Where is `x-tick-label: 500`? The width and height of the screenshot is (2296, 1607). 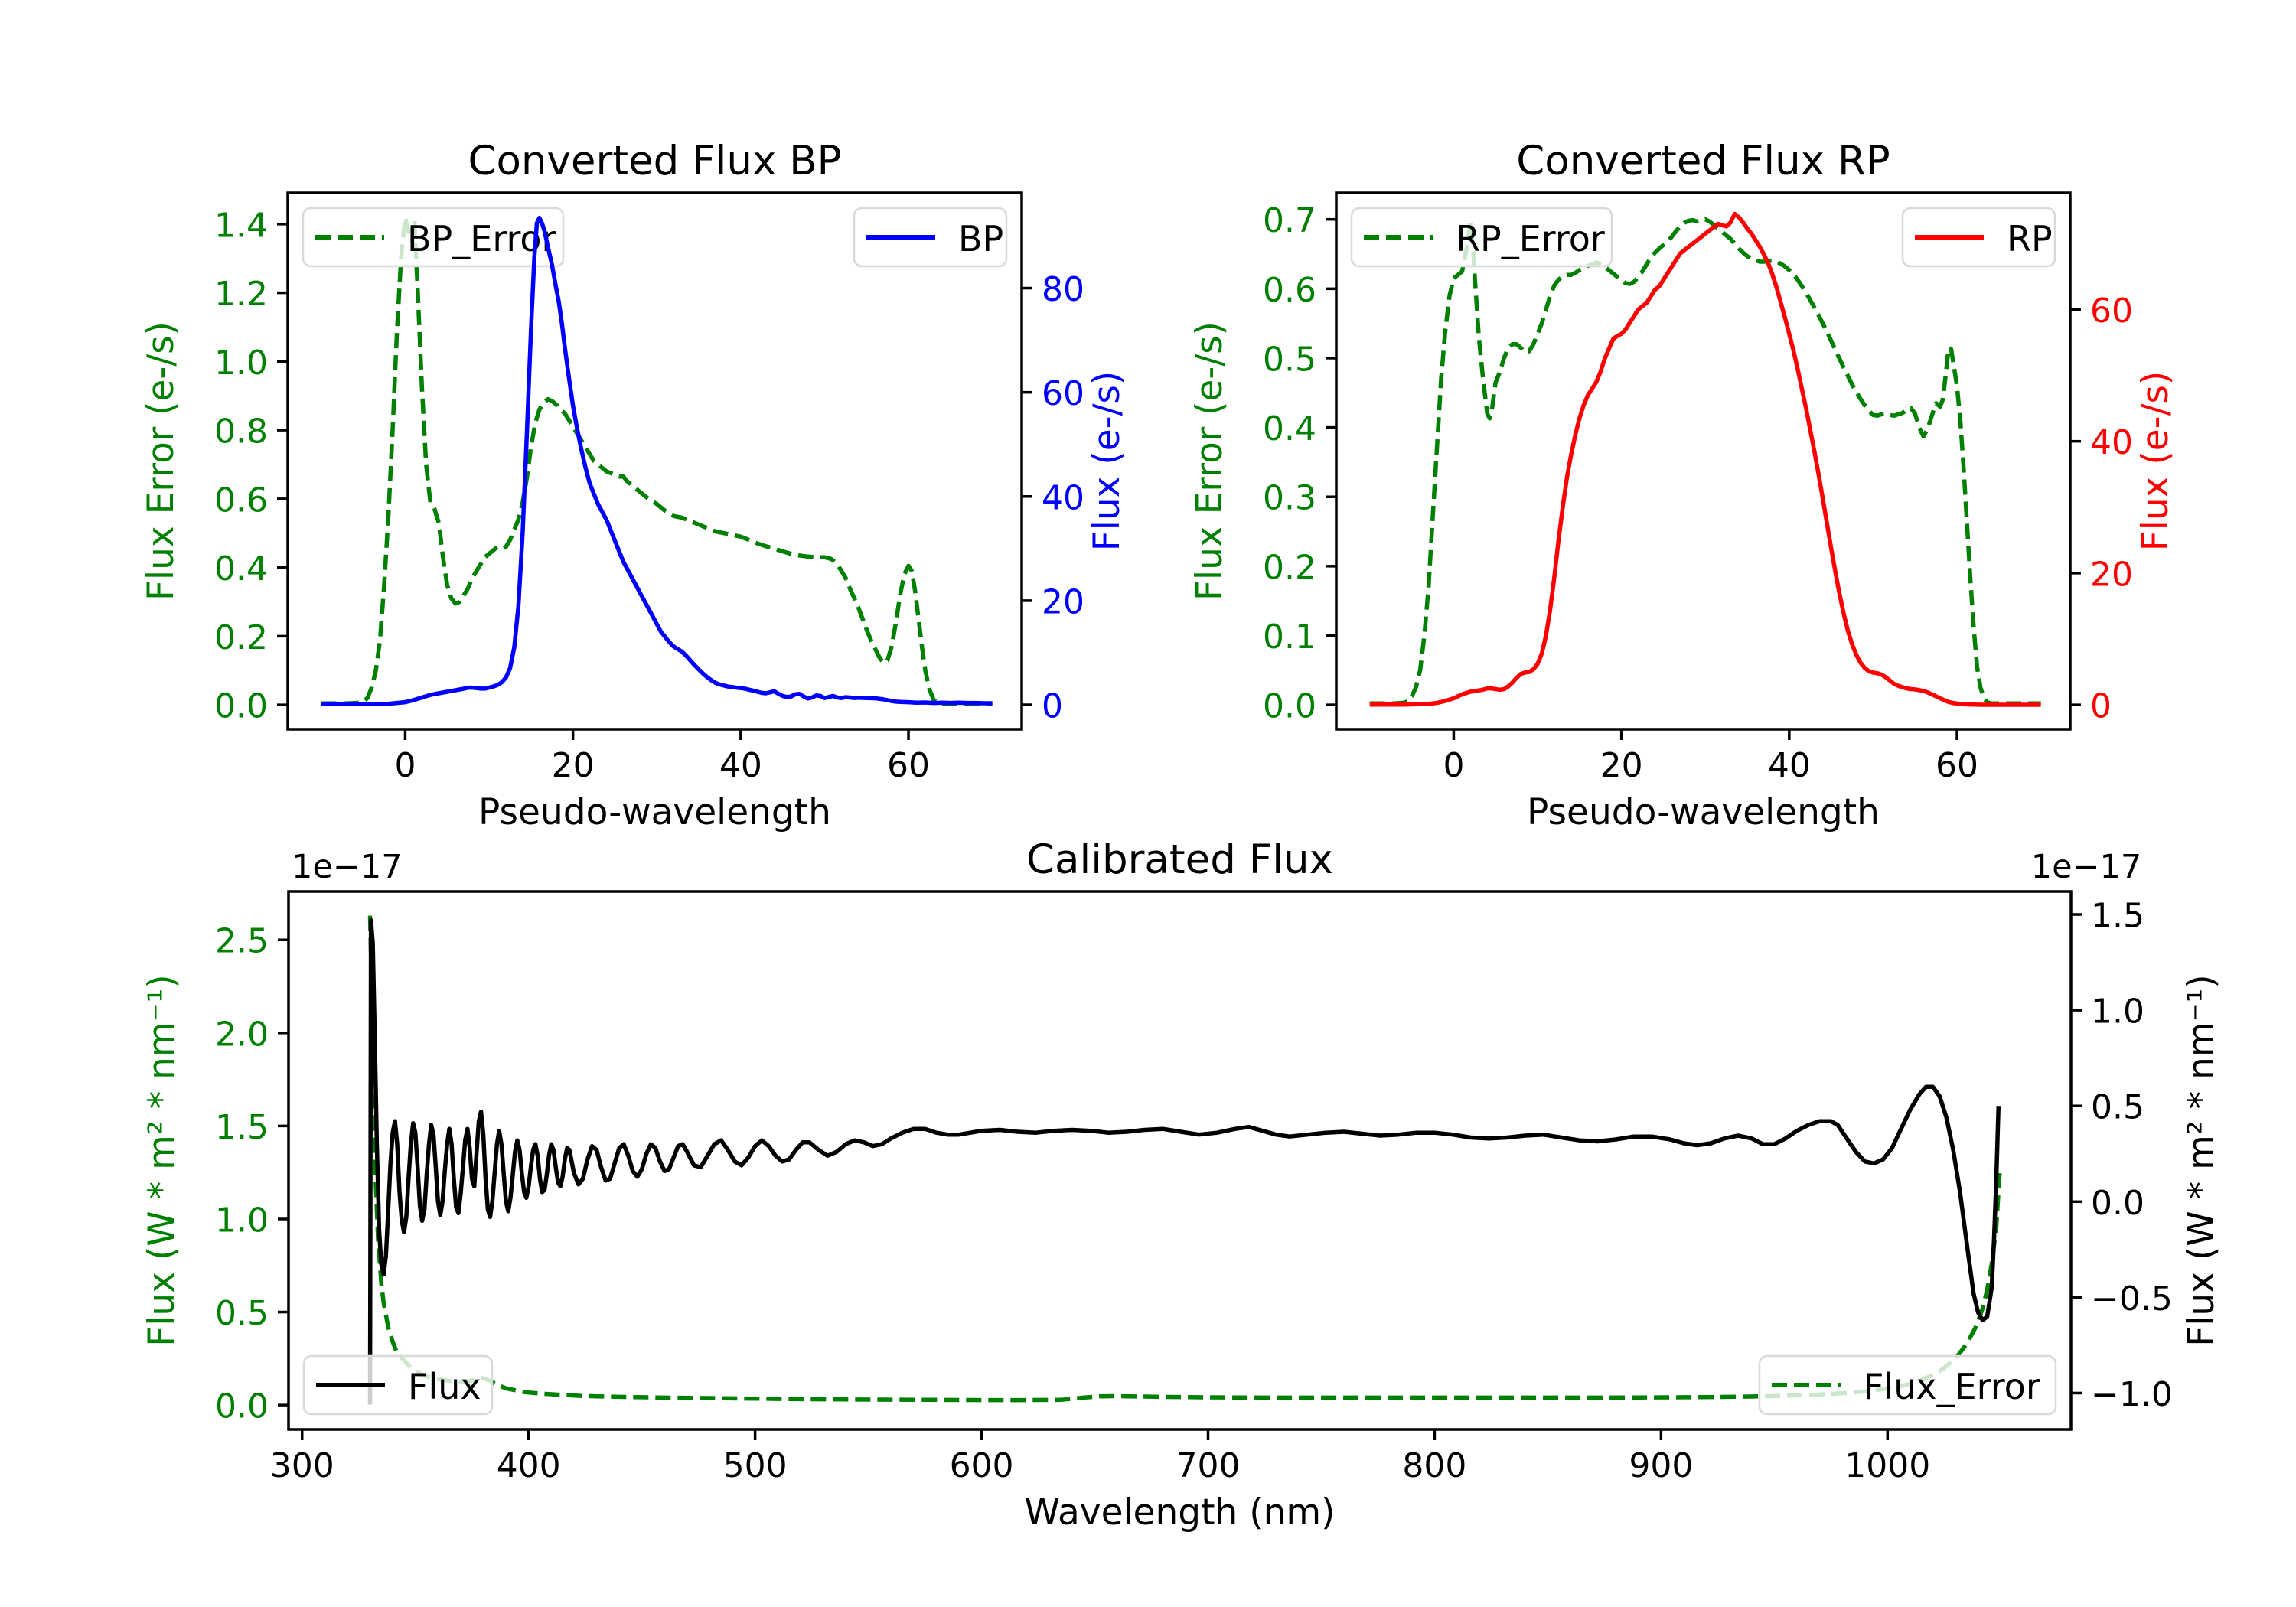
x-tick-label: 500 is located at coordinates (755, 1465).